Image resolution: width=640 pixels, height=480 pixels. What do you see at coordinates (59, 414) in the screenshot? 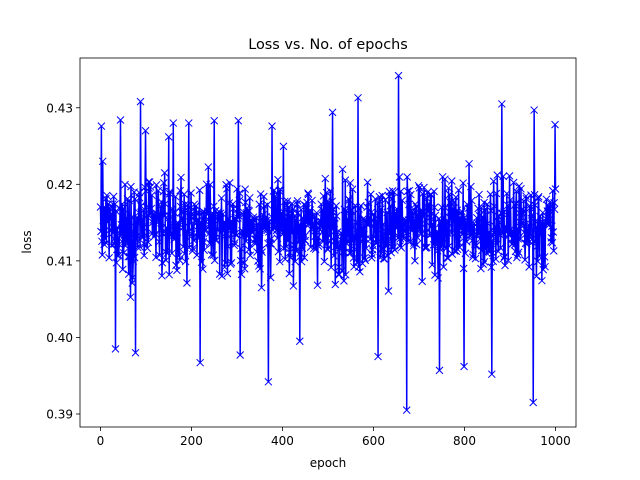
I see `y-tick-label: 0.39` at bounding box center [59, 414].